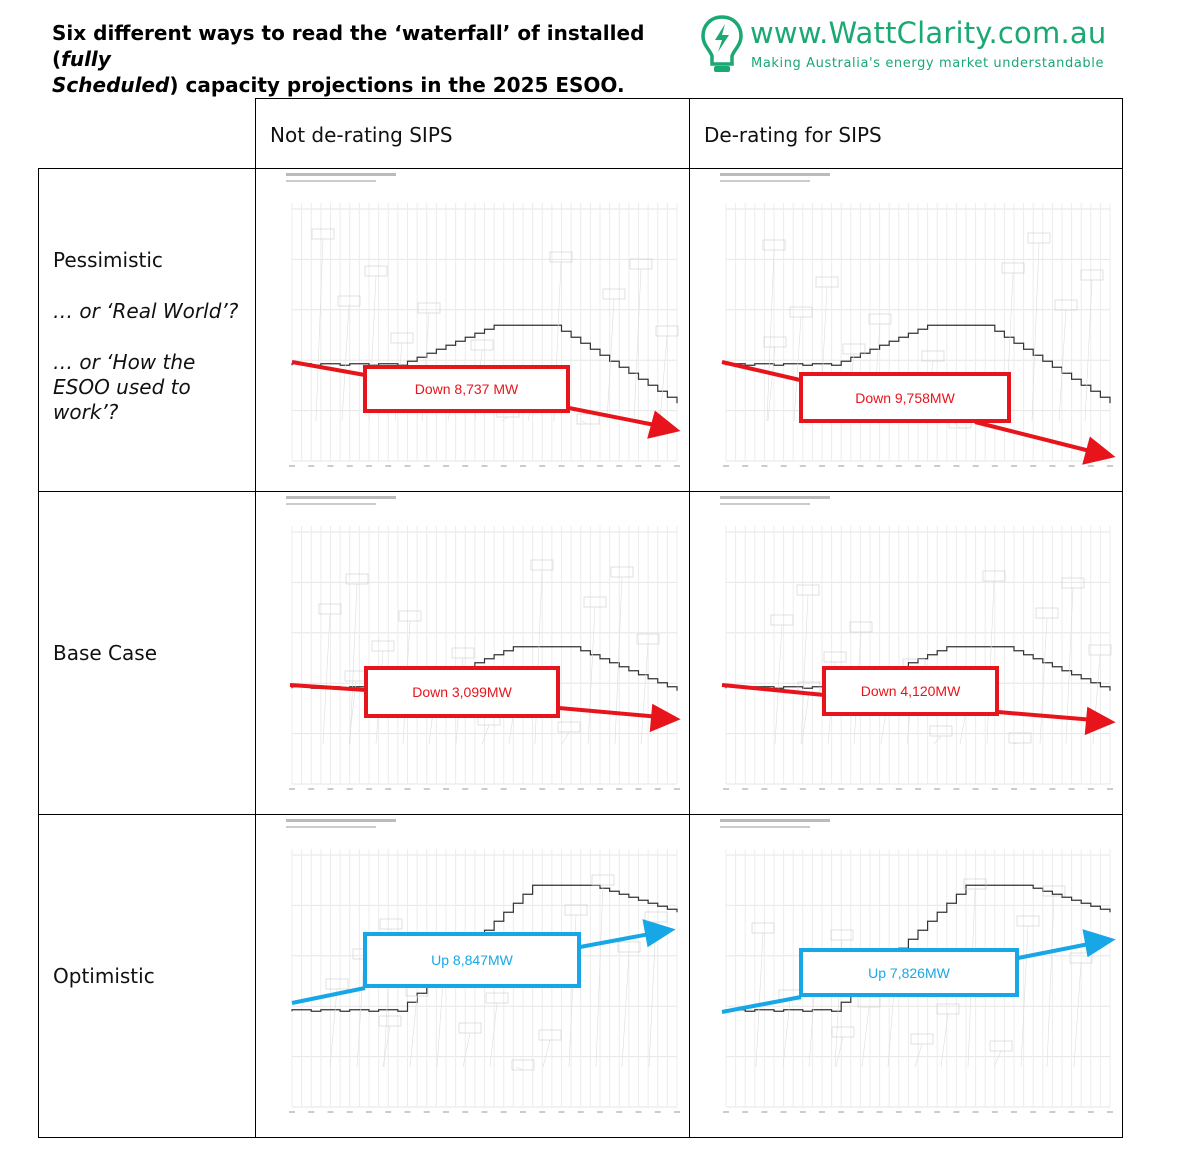 The width and height of the screenshot is (1180, 1175). I want to click on title-text: ) capacity projections in the 2025 ESOO., so click(397, 85).